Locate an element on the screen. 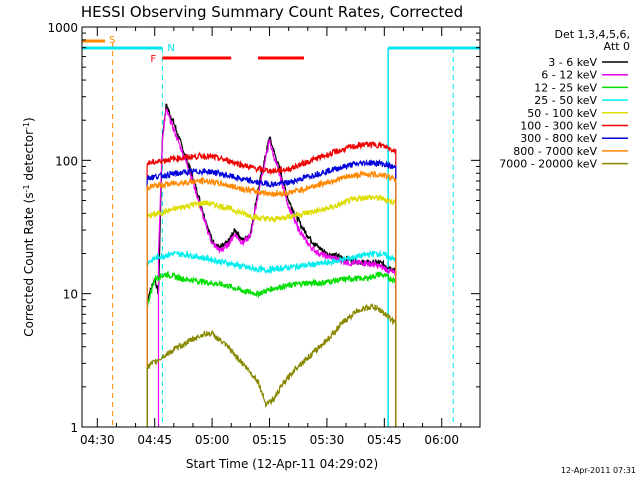  y-tick-label-1: 10 is located at coordinates (70, 295).